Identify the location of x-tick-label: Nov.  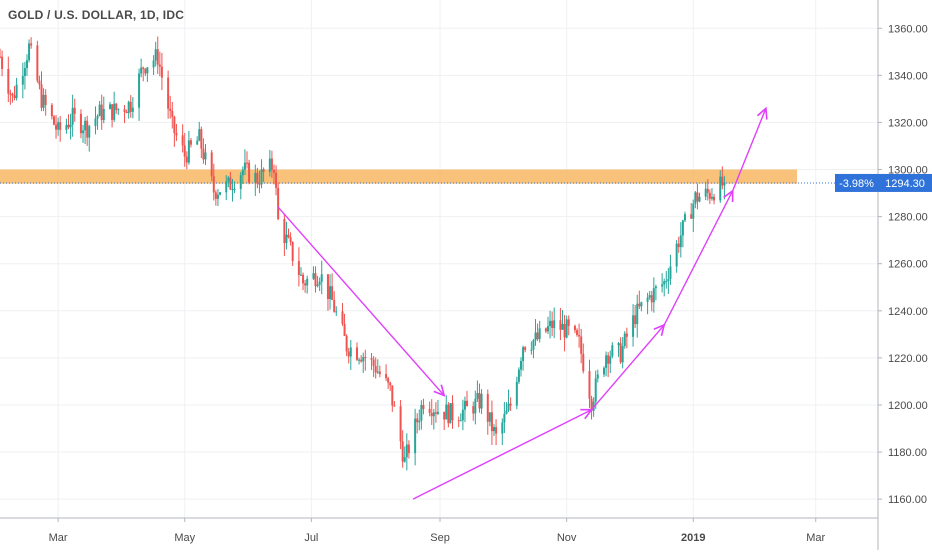
(567, 538).